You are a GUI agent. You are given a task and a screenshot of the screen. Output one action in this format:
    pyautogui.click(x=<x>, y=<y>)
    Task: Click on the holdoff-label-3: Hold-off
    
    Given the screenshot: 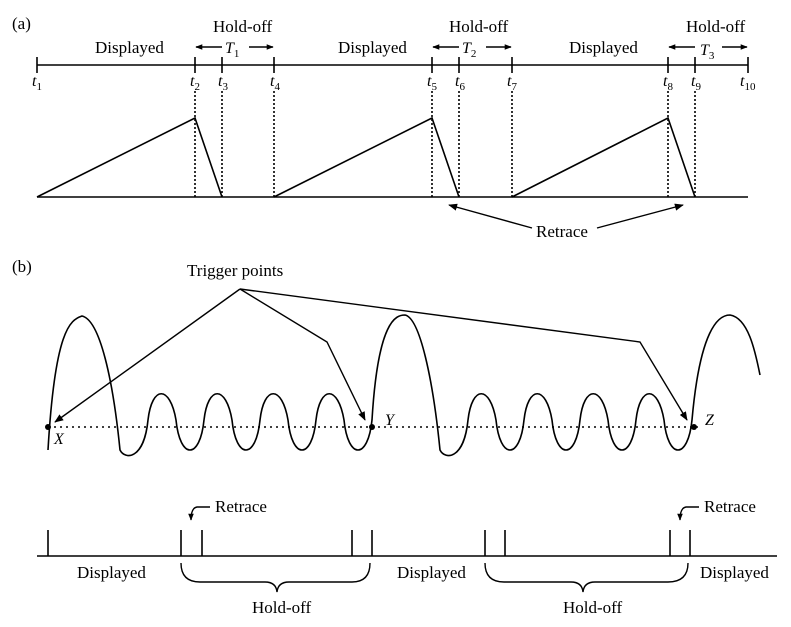 What is the action you would take?
    pyautogui.click(x=716, y=26)
    